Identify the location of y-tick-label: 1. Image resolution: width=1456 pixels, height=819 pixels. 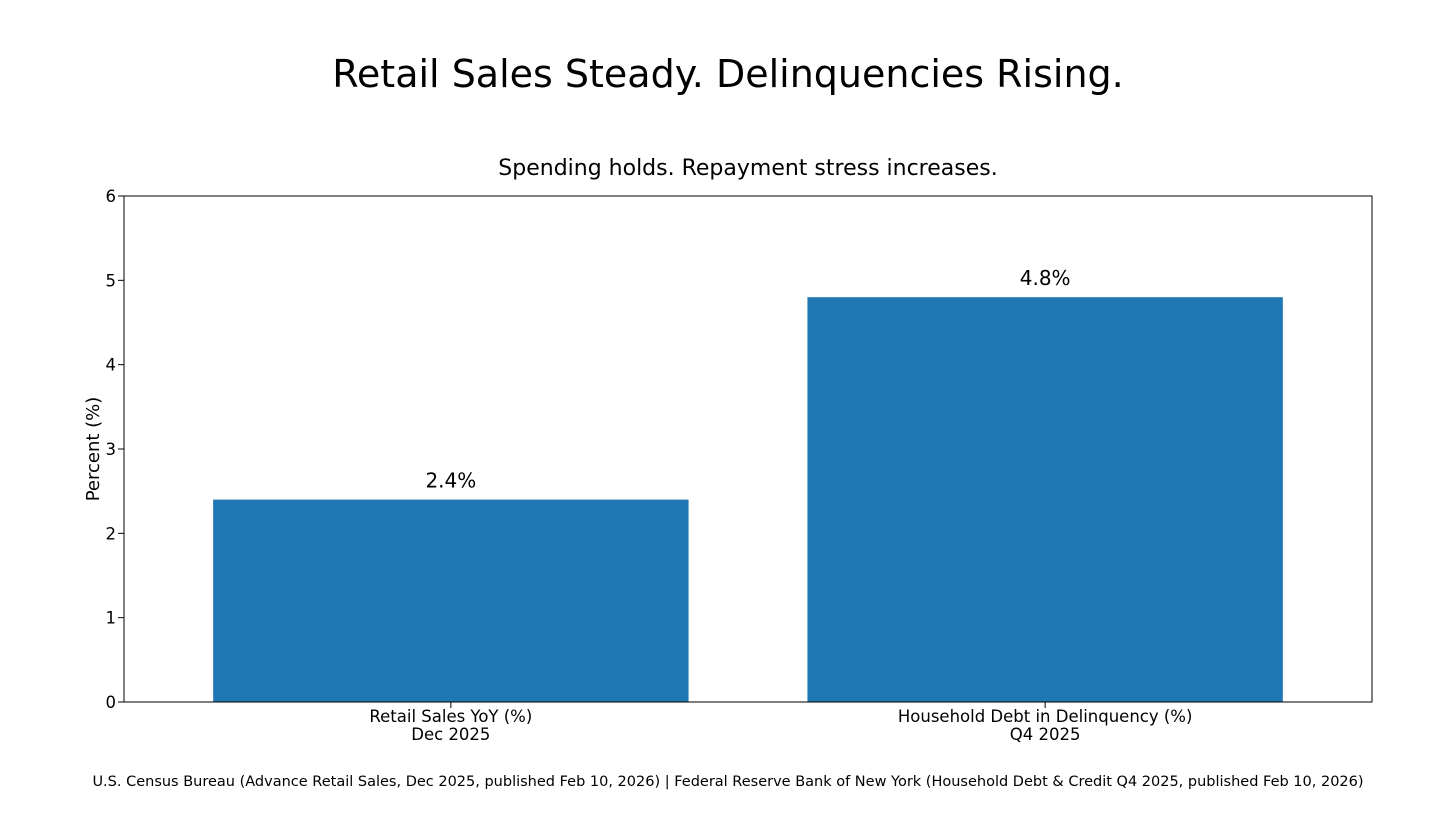
(111, 618).